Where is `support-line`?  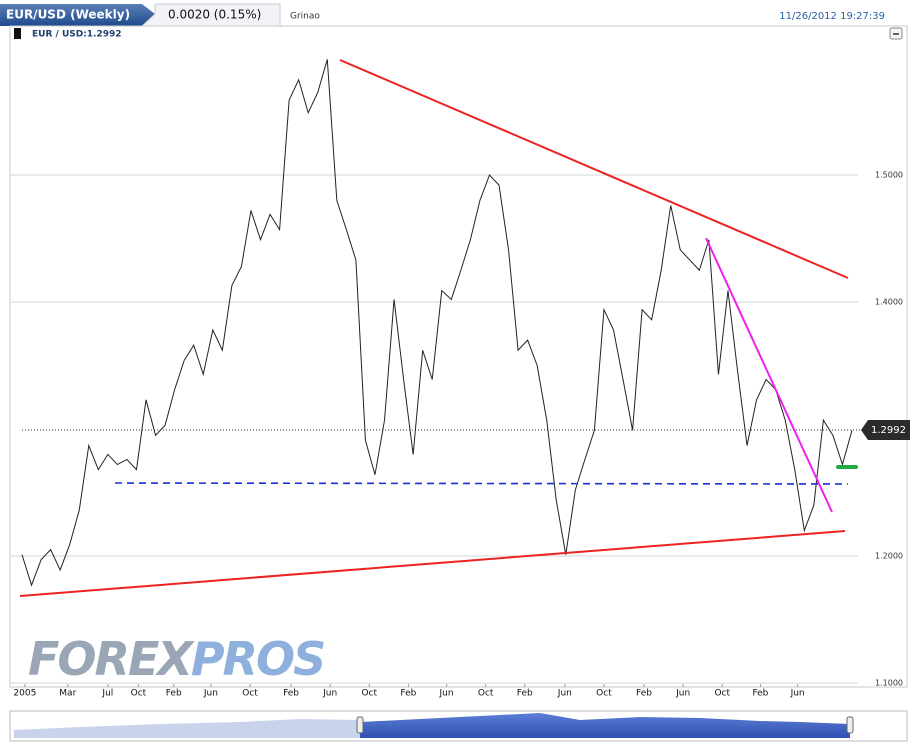
support-line is located at coordinates (432, 563).